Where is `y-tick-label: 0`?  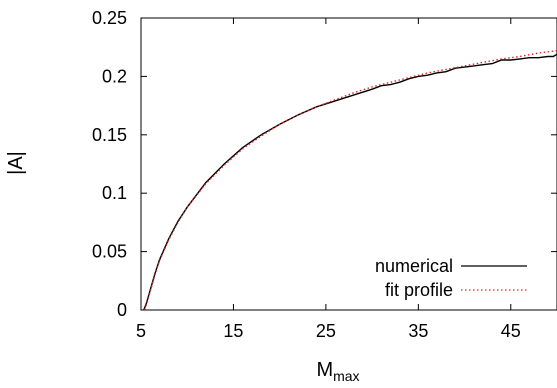
y-tick-label: 0 is located at coordinates (122, 310).